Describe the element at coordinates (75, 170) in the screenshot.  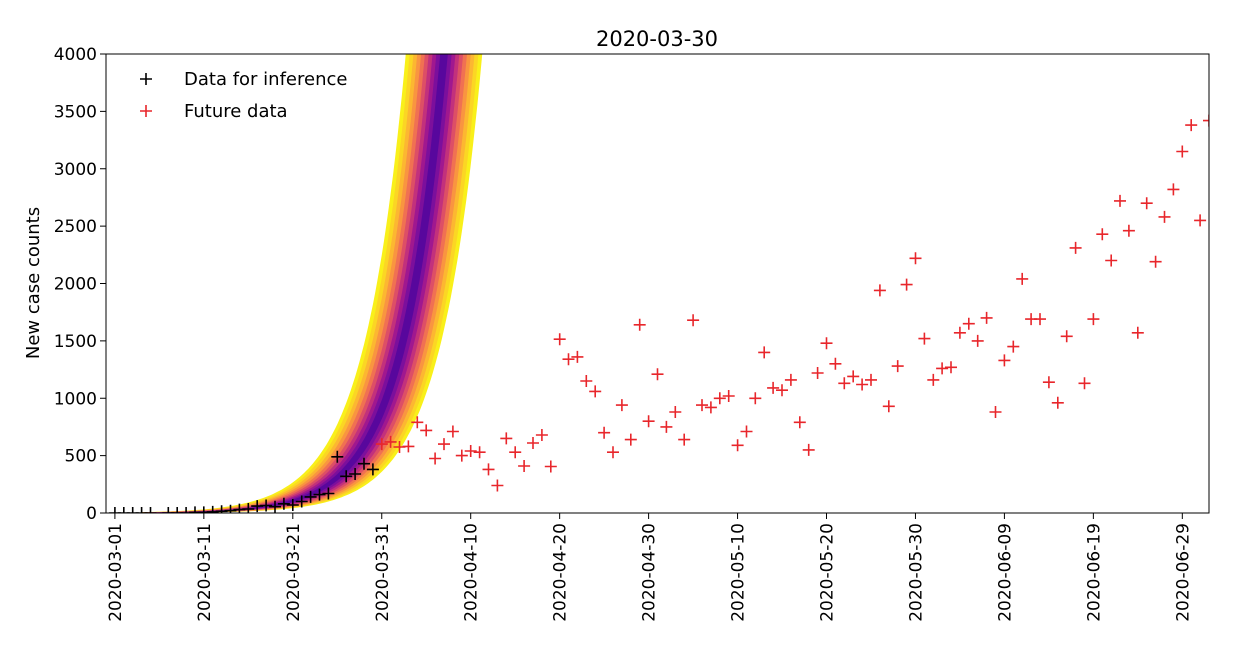
I see `y-tick-label: 3000` at that location.